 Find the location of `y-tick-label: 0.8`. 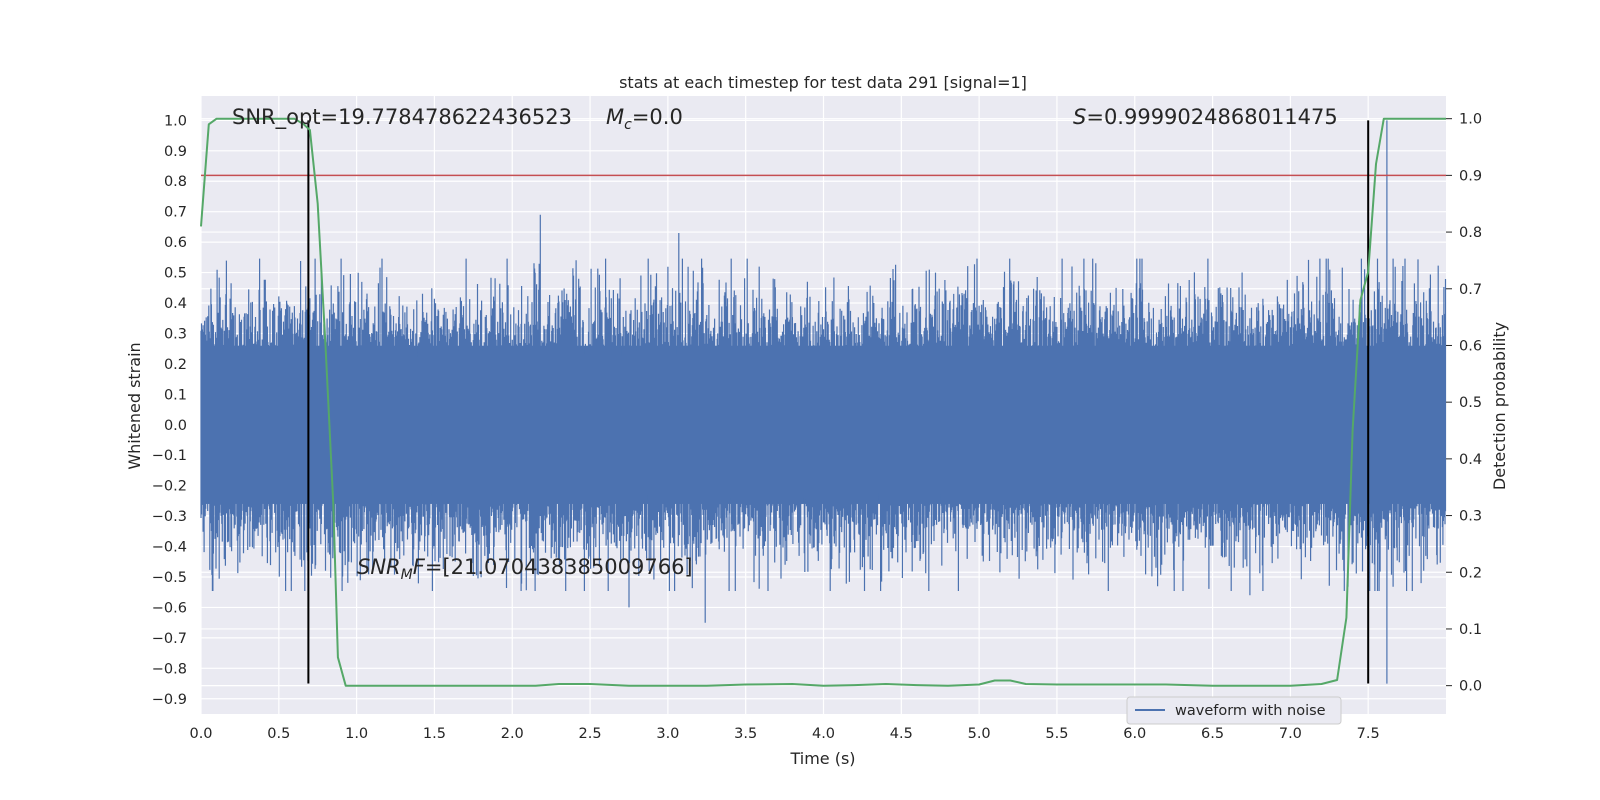

y-tick-label: 0.8 is located at coordinates (175, 182).